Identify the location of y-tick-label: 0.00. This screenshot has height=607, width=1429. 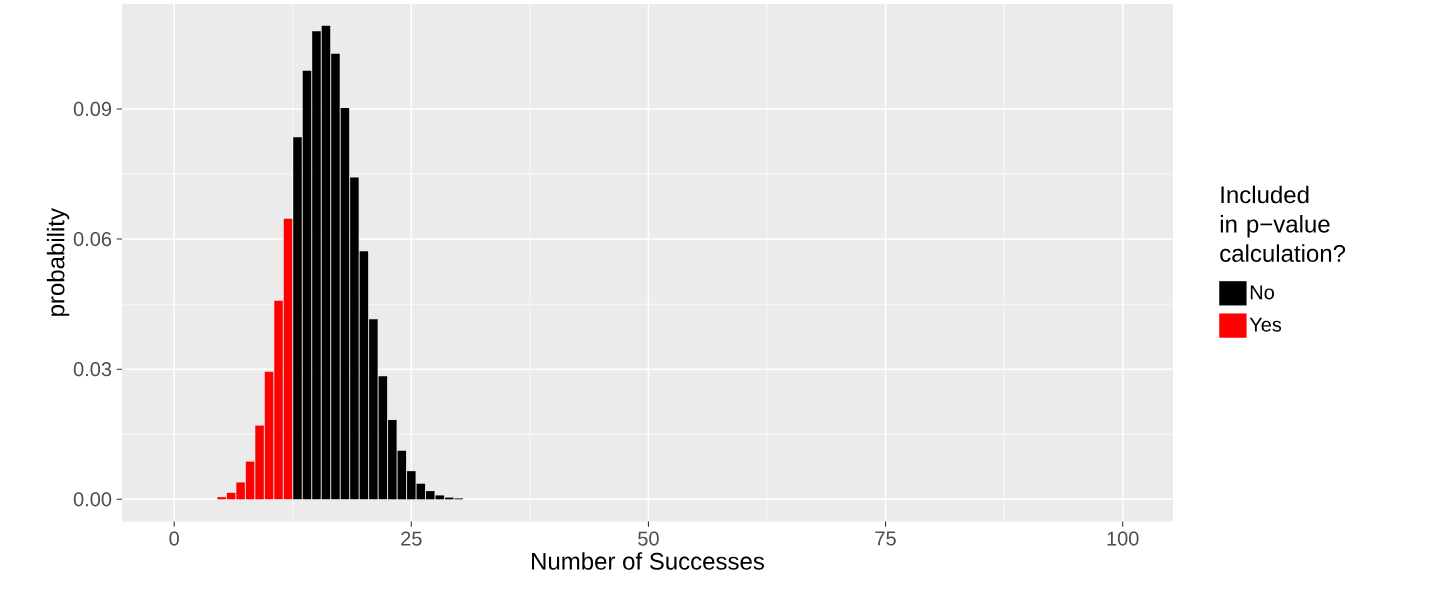
(92, 499).